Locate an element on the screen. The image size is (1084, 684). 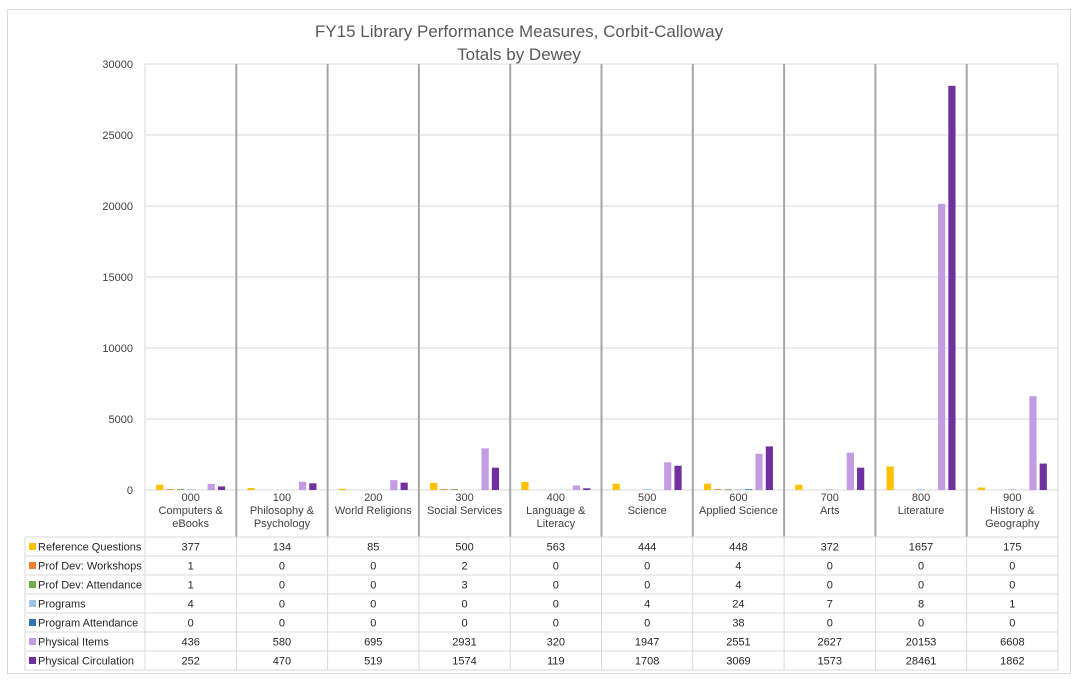
category-label-1-2: Psychology is located at coordinates (282, 524).